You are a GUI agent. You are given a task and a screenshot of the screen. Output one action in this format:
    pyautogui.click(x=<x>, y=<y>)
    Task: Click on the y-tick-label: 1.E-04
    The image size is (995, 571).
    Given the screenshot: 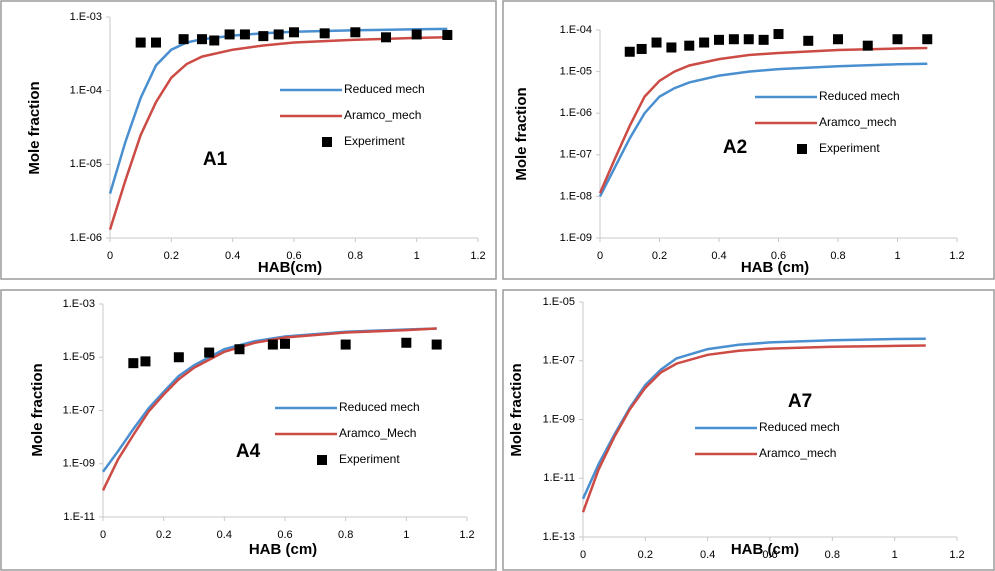 What is the action you would take?
    pyautogui.click(x=86, y=91)
    